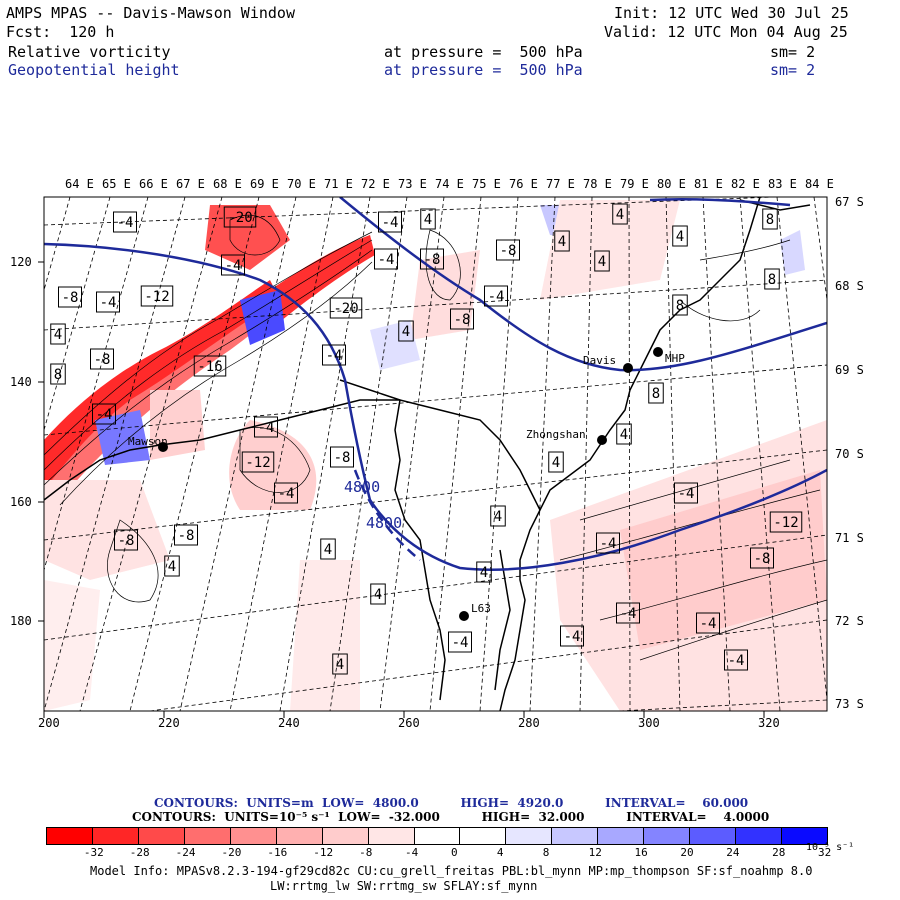 Image resolution: width=900 pixels, height=900 pixels. Describe the element at coordinates (116, 184) in the screenshot. I see `lon-label: 65 E` at that location.